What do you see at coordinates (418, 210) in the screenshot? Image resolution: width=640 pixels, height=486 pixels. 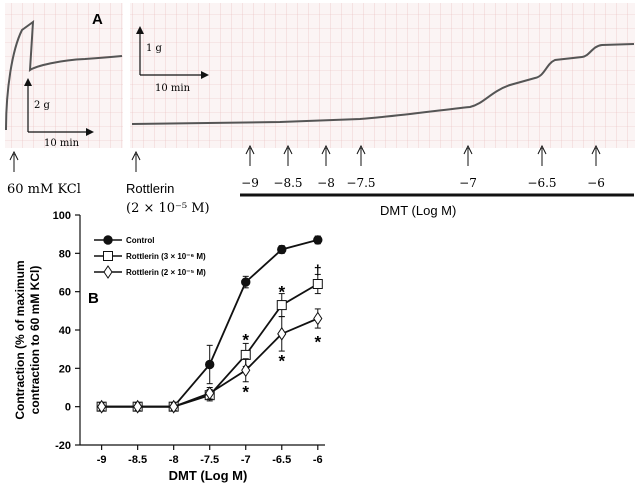 I see `dmt-bar-label: DMT (Log M)` at bounding box center [418, 210].